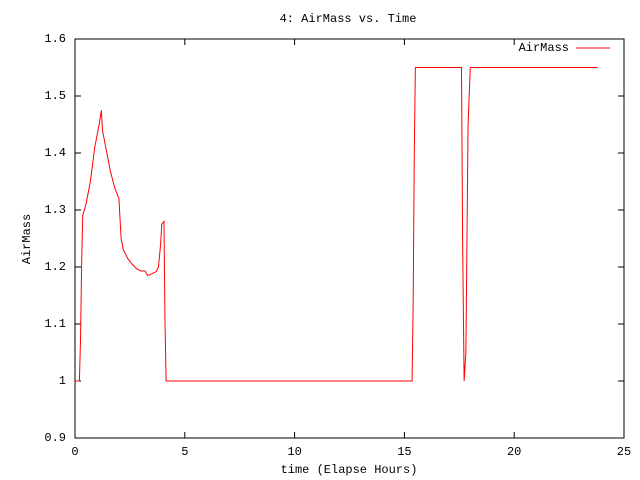 The image size is (640, 480). Describe the element at coordinates (404, 452) in the screenshot. I see `x-tick-label: 15` at that location.